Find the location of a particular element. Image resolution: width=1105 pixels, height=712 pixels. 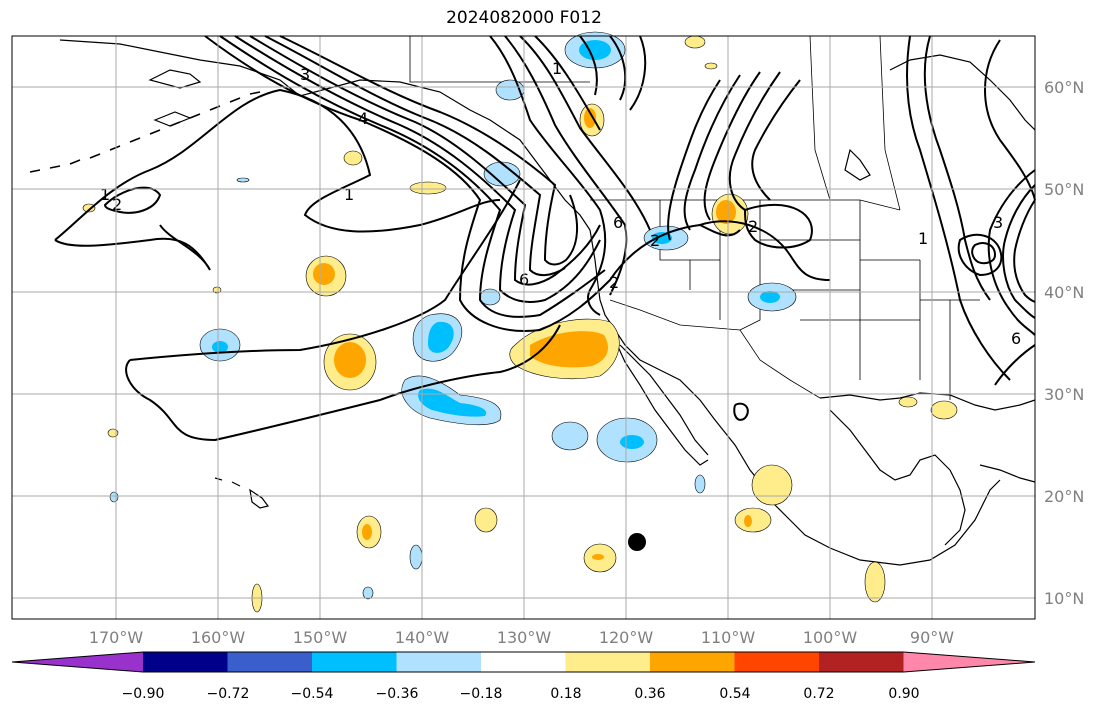

colorbar-tick-label: −0.72 is located at coordinates (228, 694).